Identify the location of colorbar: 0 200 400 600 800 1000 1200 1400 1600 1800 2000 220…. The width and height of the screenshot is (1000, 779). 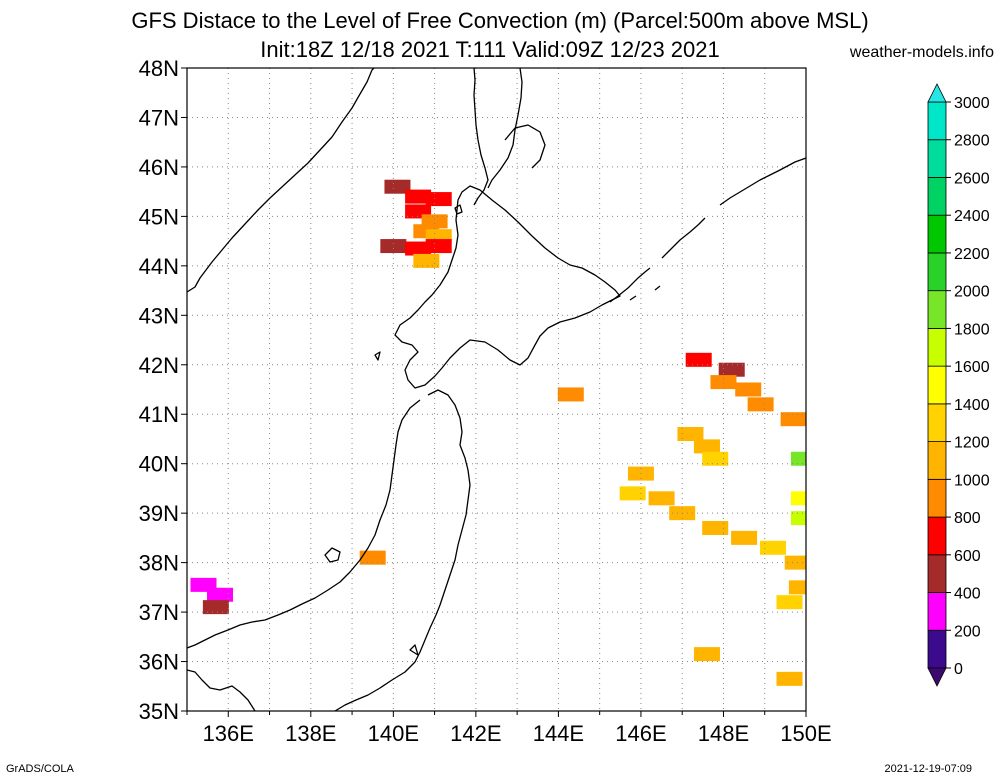
(958, 385).